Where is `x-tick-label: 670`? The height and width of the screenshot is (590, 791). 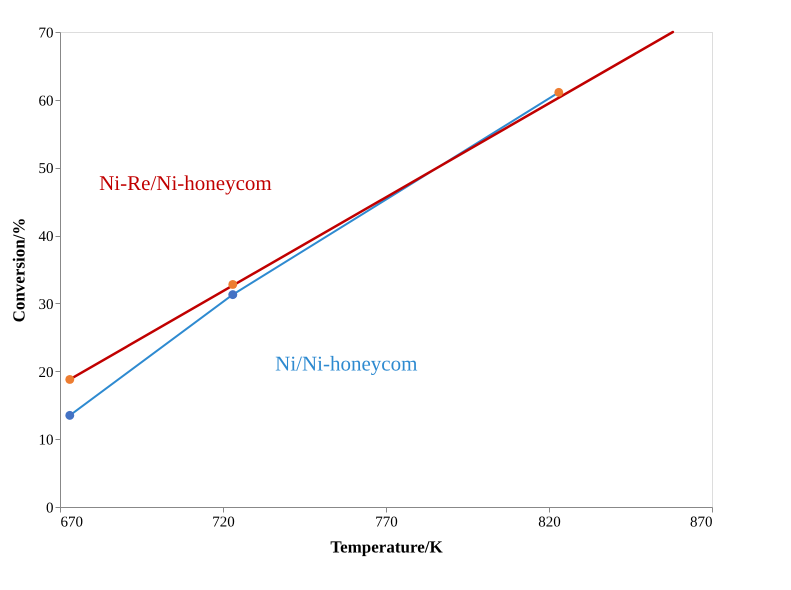 x-tick-label: 670 is located at coordinates (71, 522).